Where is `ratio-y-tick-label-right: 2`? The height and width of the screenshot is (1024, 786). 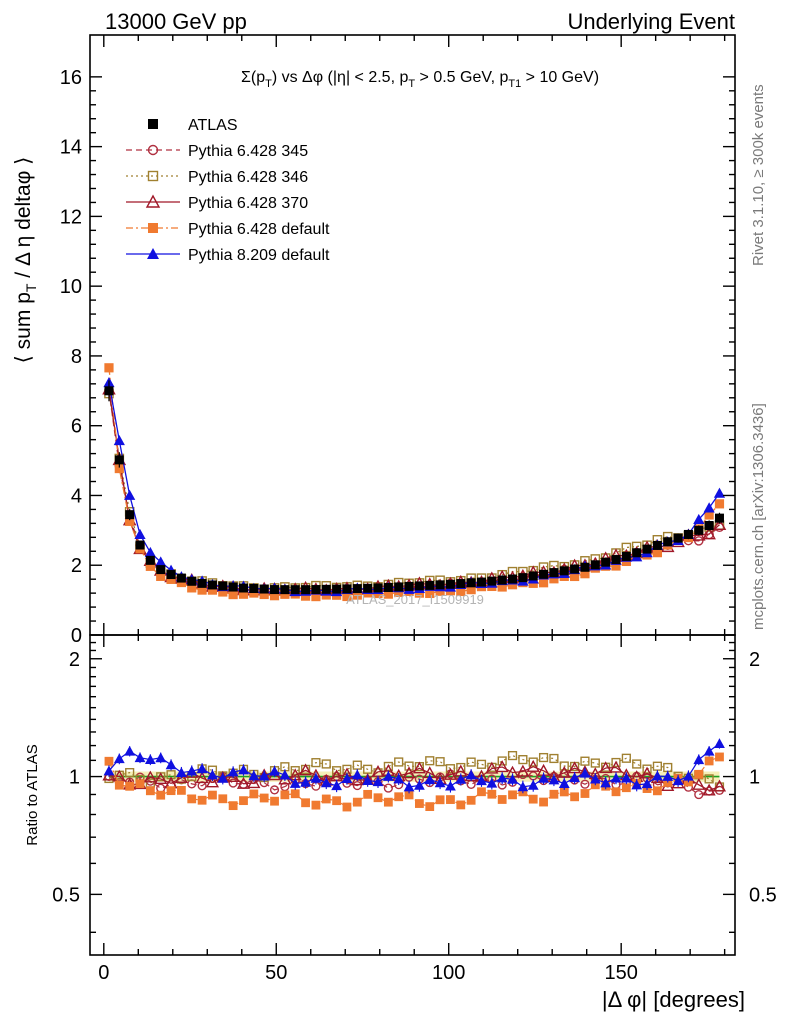
ratio-y-tick-label-right: 2 is located at coordinates (754, 660).